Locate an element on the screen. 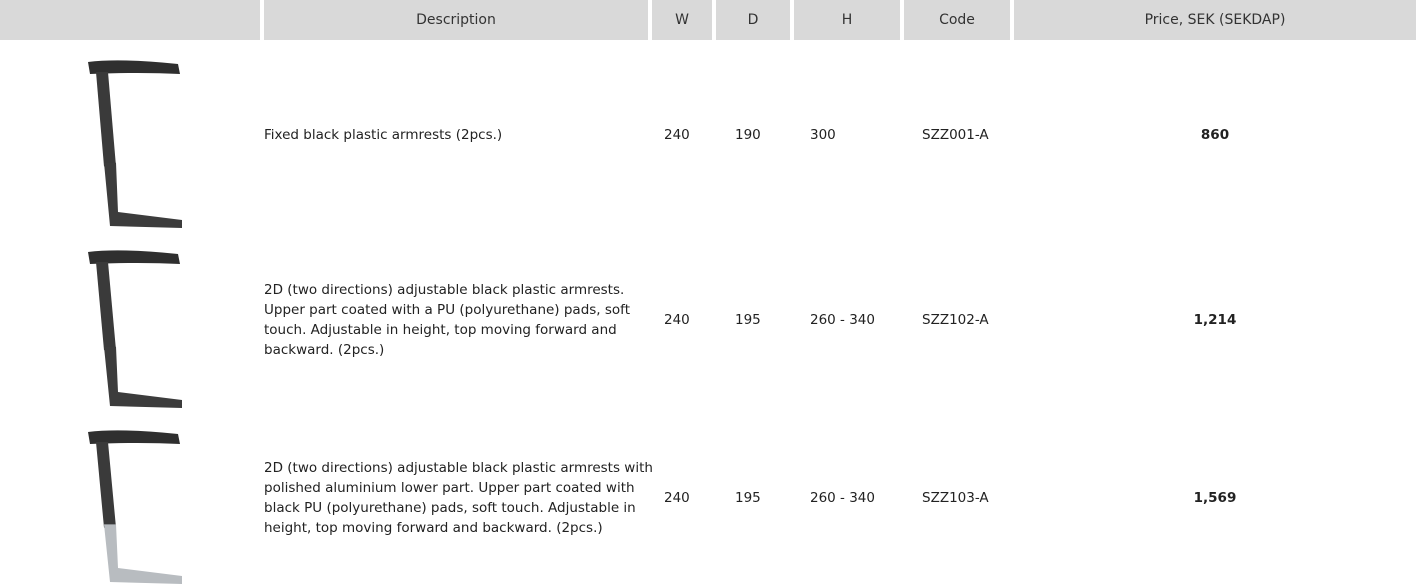 The height and width of the screenshot is (586, 1416). cell: SZZ103-A is located at coordinates (955, 498).